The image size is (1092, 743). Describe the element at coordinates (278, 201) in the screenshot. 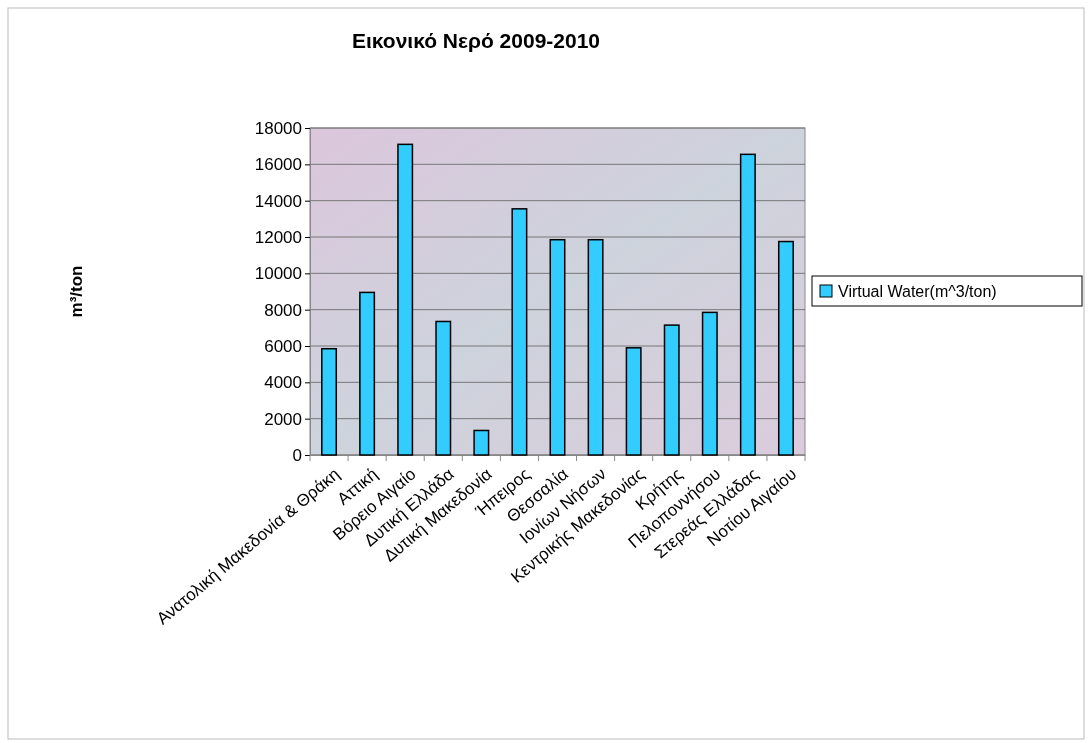

I see `y-tick-label: 14000` at that location.